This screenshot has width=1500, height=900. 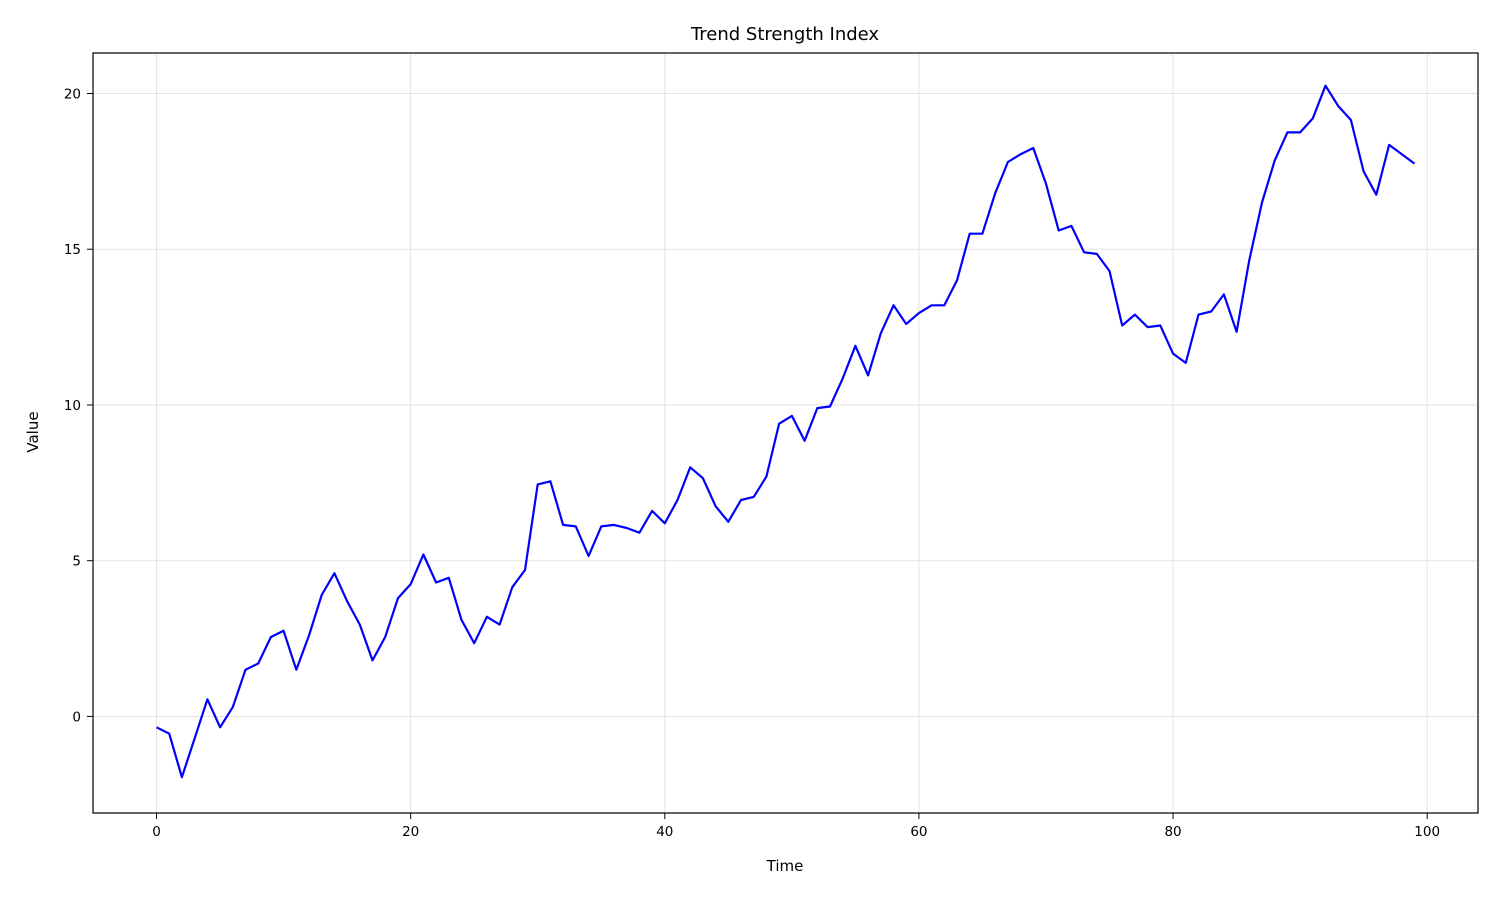 What do you see at coordinates (784, 34) in the screenshot?
I see `chart-title: Trend Strength Index` at bounding box center [784, 34].